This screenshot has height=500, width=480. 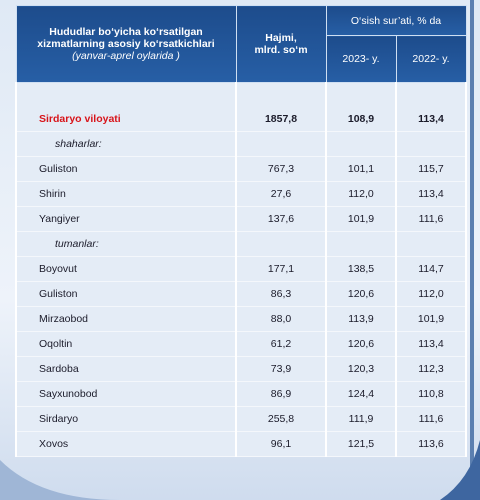 I want to click on title-period: (yanvar-aprel oylarida ), so click(x=126, y=56).